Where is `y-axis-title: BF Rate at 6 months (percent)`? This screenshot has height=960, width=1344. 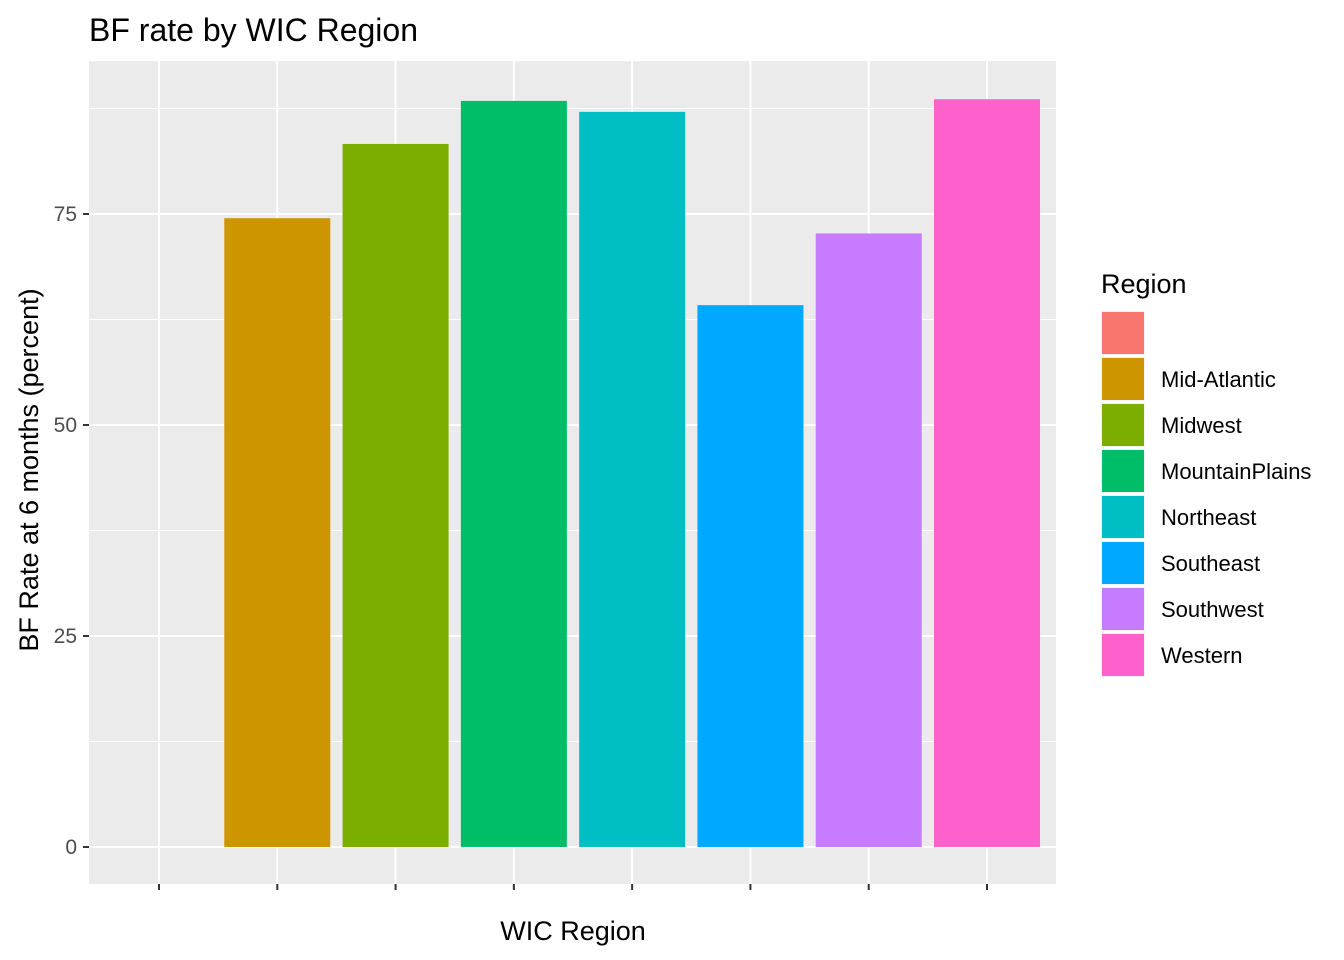
y-axis-title: BF Rate at 6 months (percent) is located at coordinates (29, 469).